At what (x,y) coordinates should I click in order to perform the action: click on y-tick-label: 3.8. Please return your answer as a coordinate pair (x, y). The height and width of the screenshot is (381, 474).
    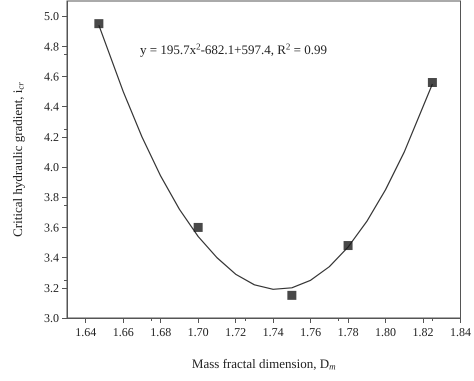
    Looking at the image, I should click on (51, 197).